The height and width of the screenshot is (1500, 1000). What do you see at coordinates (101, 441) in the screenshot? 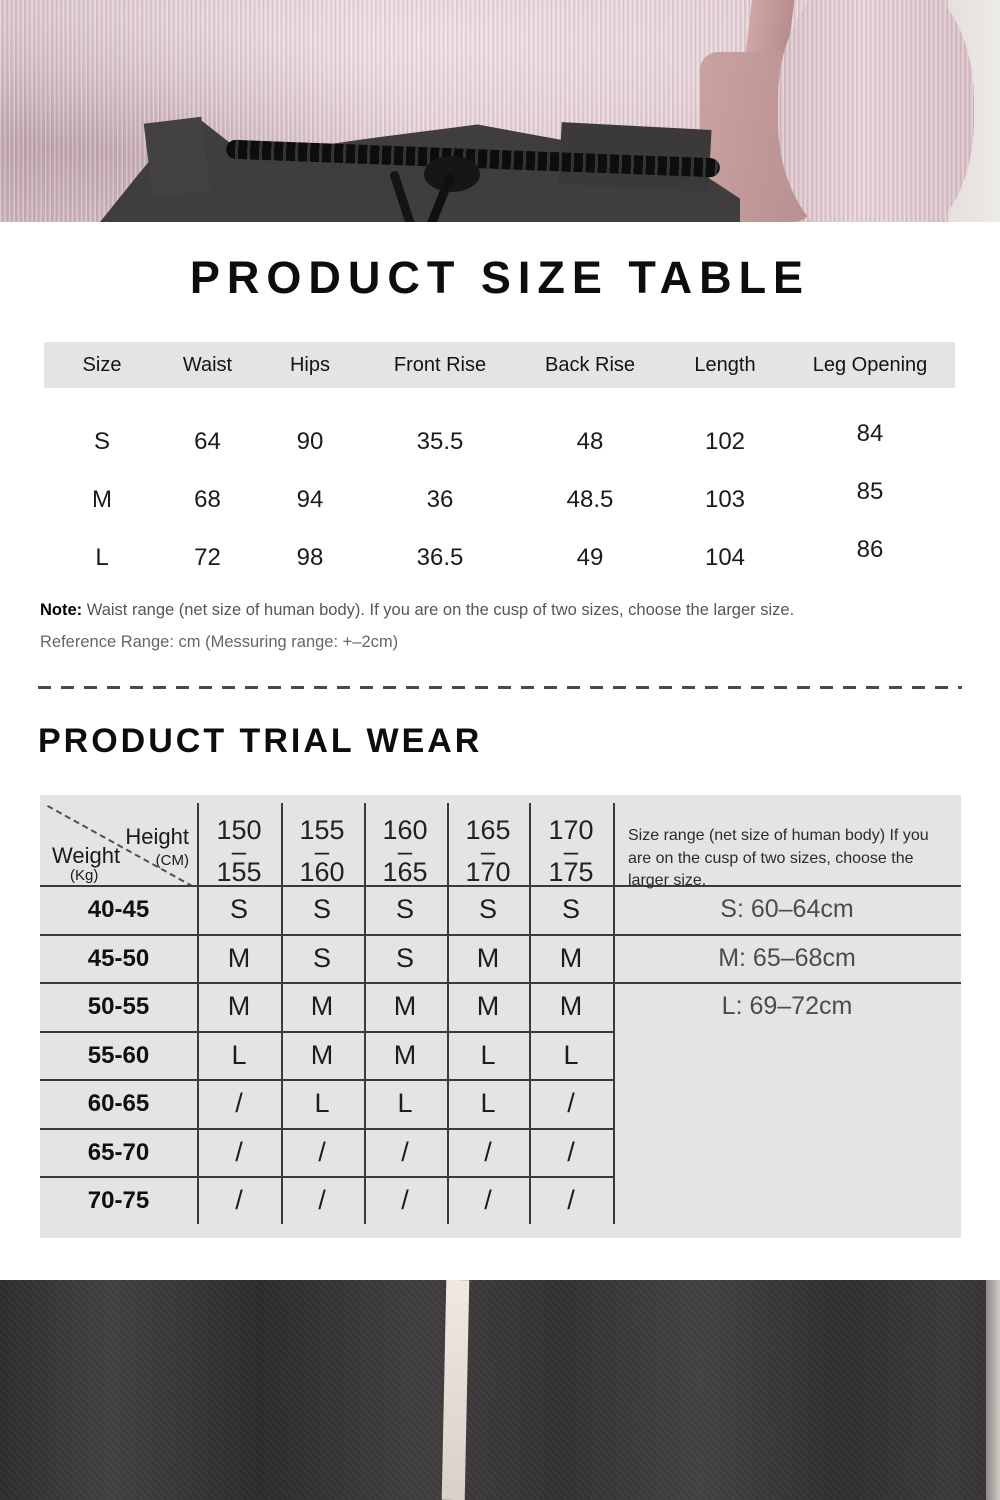
I see `size-cell: S` at bounding box center [101, 441].